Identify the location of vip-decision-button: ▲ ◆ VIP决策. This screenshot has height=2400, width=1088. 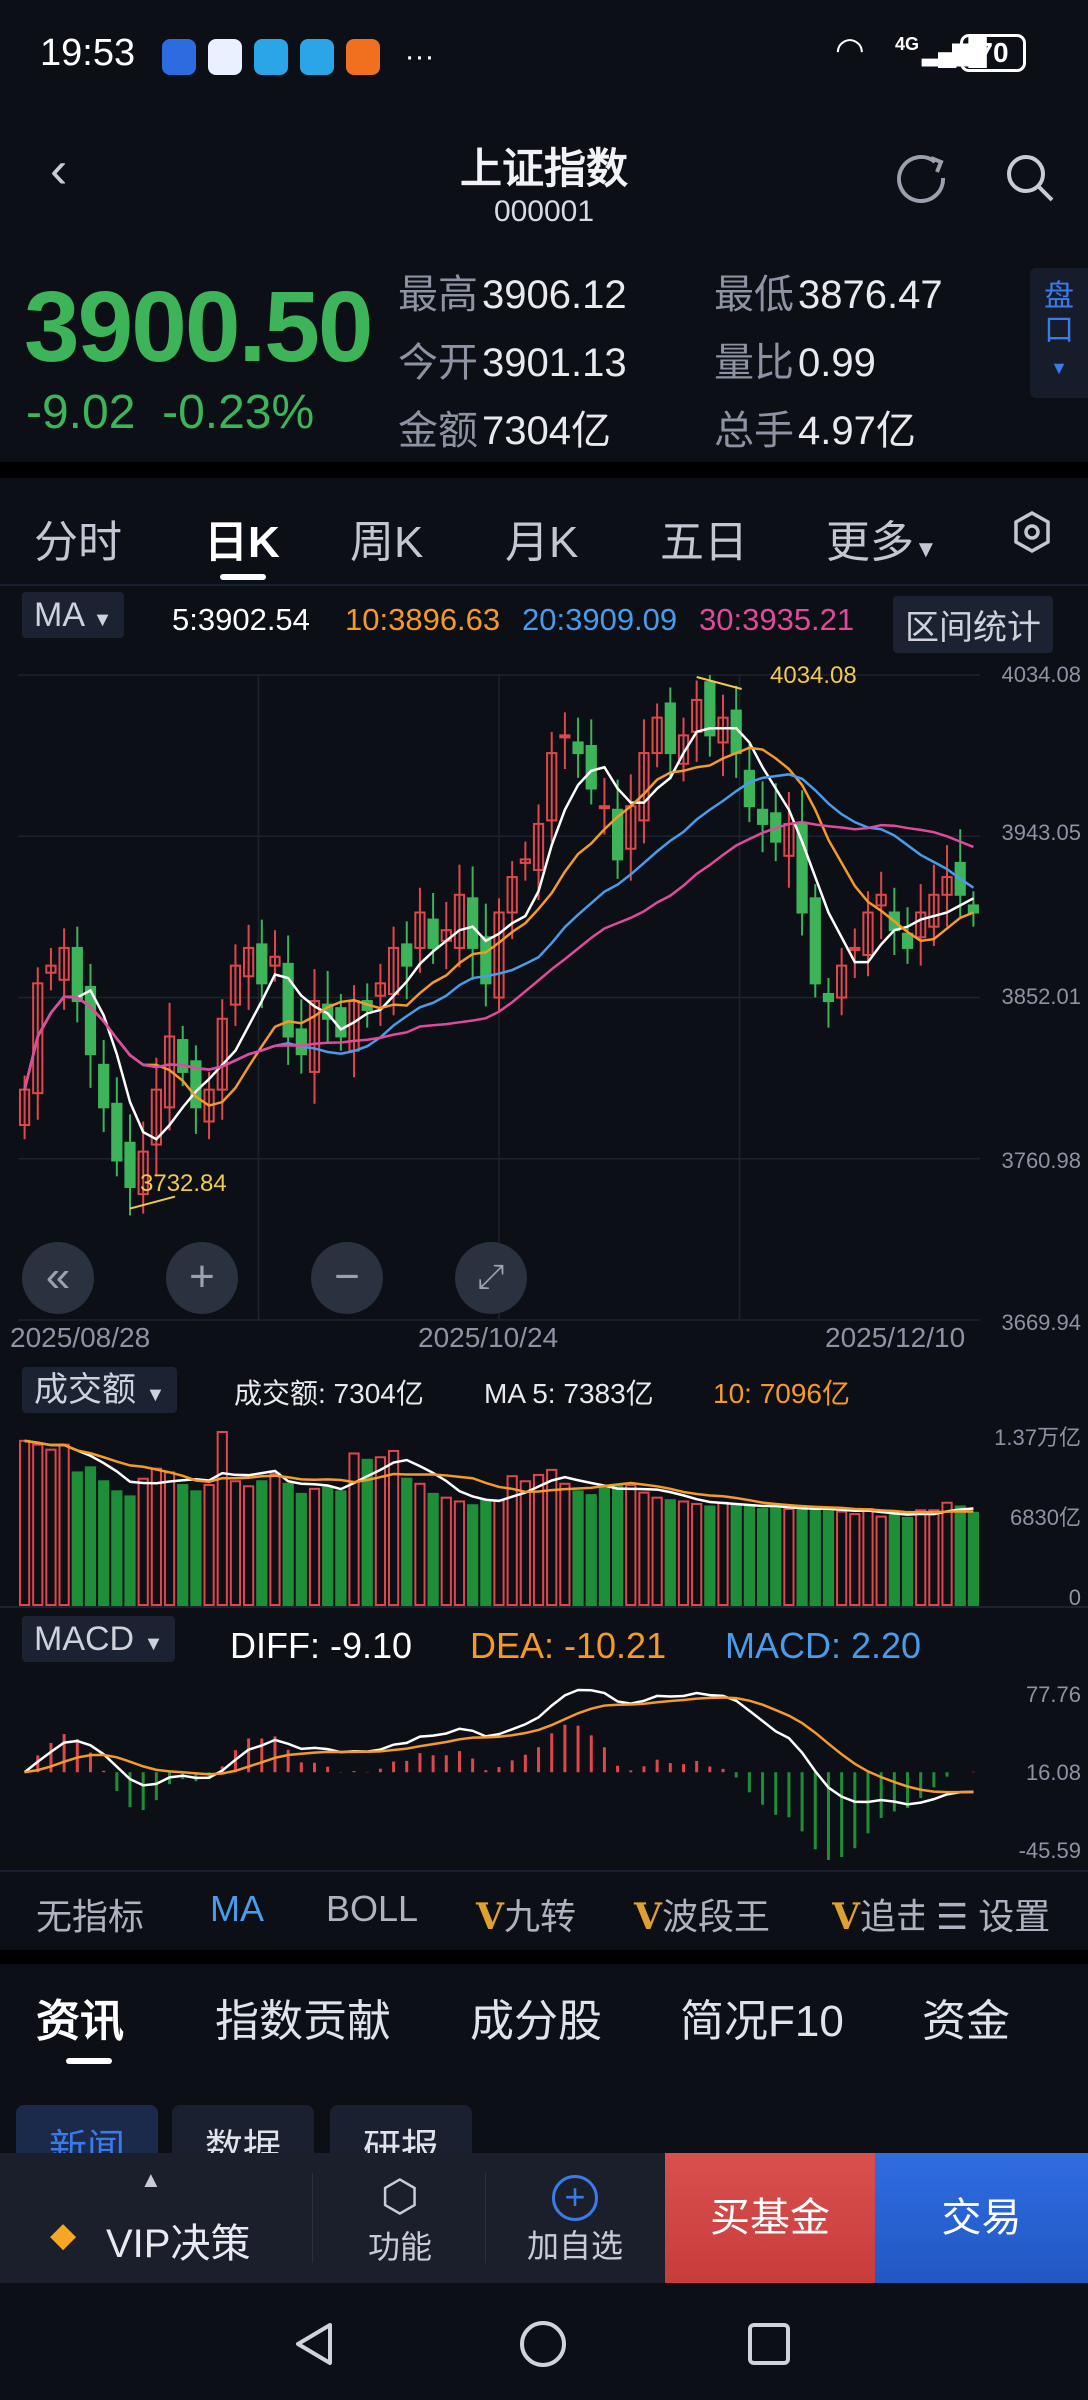
(150, 2216).